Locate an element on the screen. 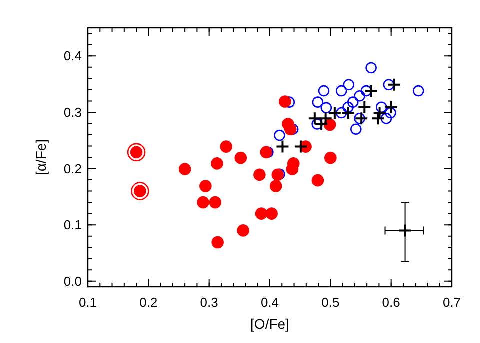 The height and width of the screenshot is (343, 480). y-axis-title: [α/Fe] is located at coordinates (41, 157).